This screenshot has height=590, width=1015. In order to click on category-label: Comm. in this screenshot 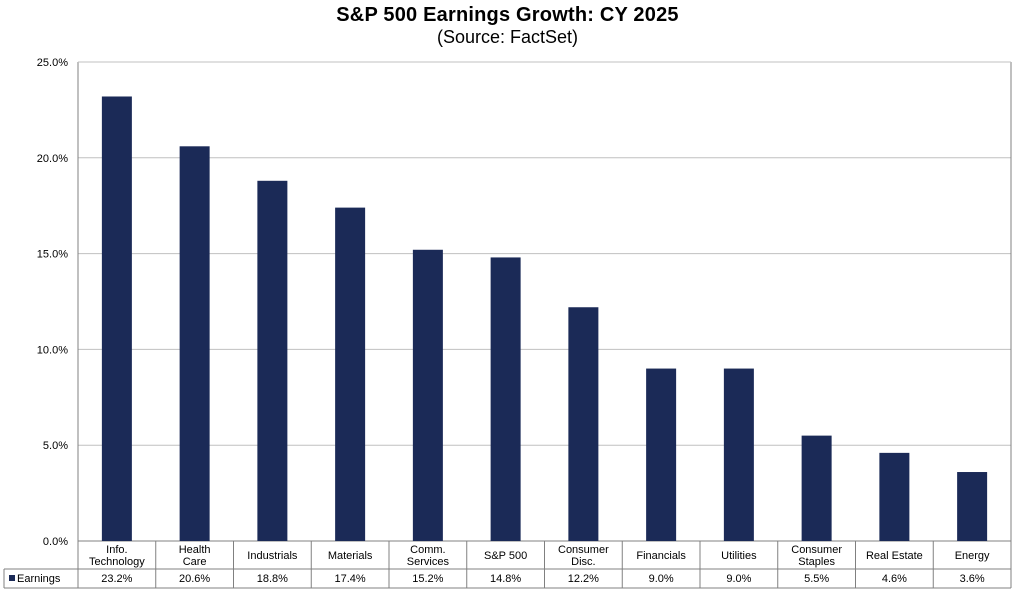, I will do `click(427, 550)`.